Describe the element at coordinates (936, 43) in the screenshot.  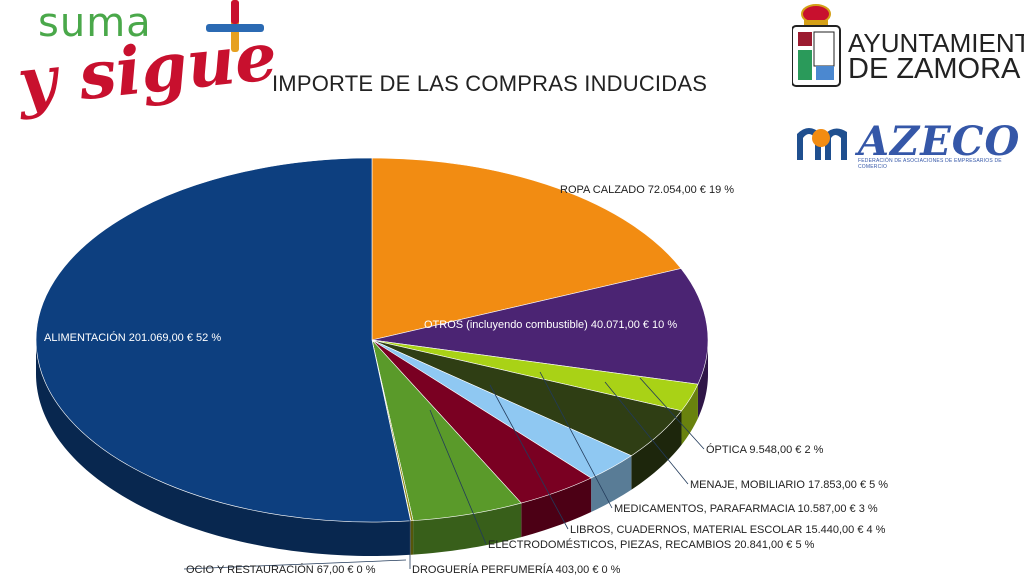
I see `ayuntamiento-line1: AYUNTAMIENTO` at that location.